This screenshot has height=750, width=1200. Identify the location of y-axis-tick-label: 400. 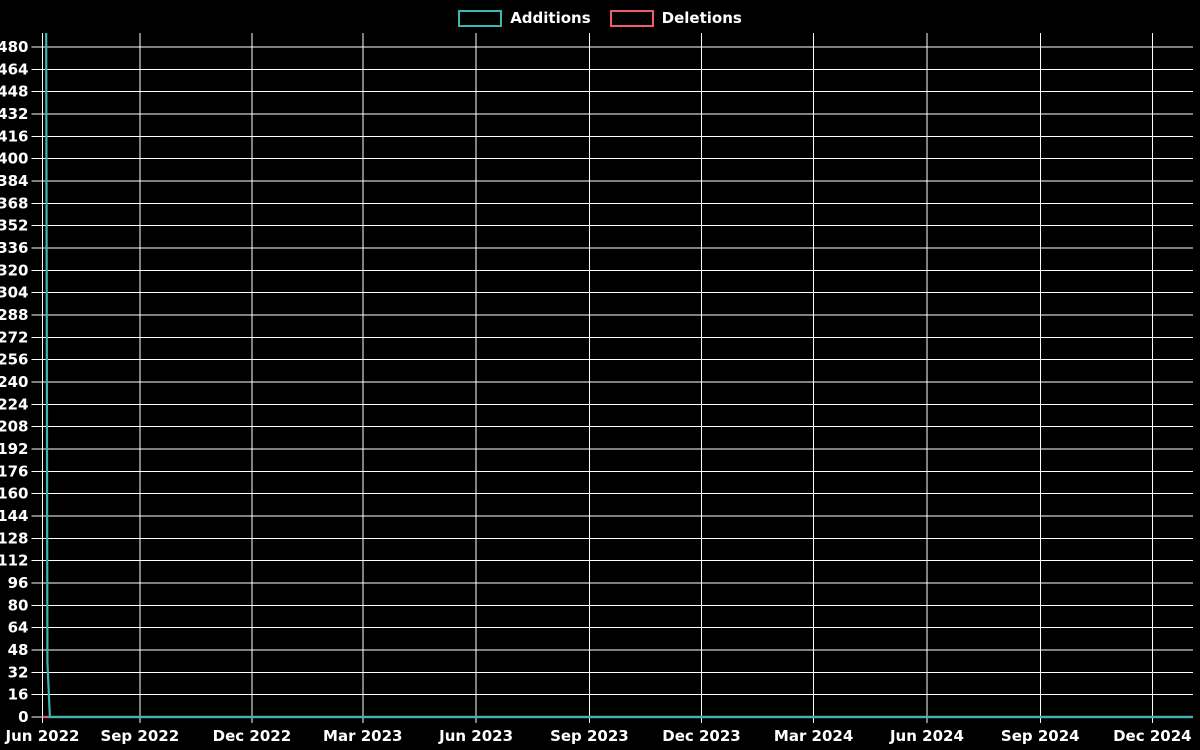
(14, 159).